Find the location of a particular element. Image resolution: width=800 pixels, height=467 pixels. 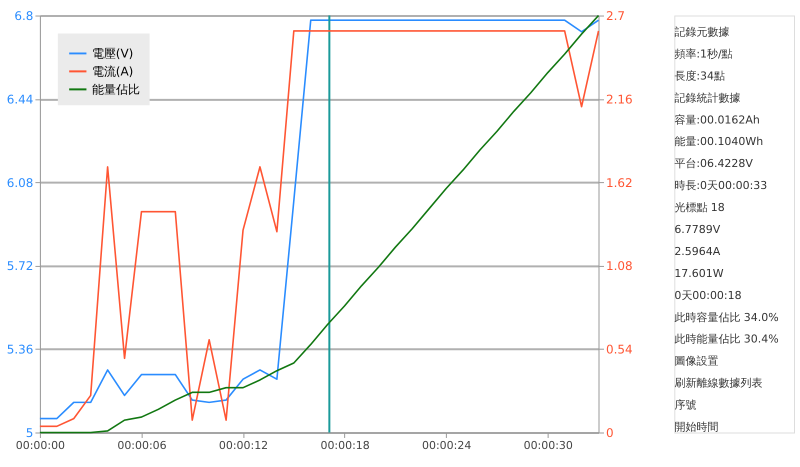

legend-label: 電流(A) is located at coordinates (113, 71).